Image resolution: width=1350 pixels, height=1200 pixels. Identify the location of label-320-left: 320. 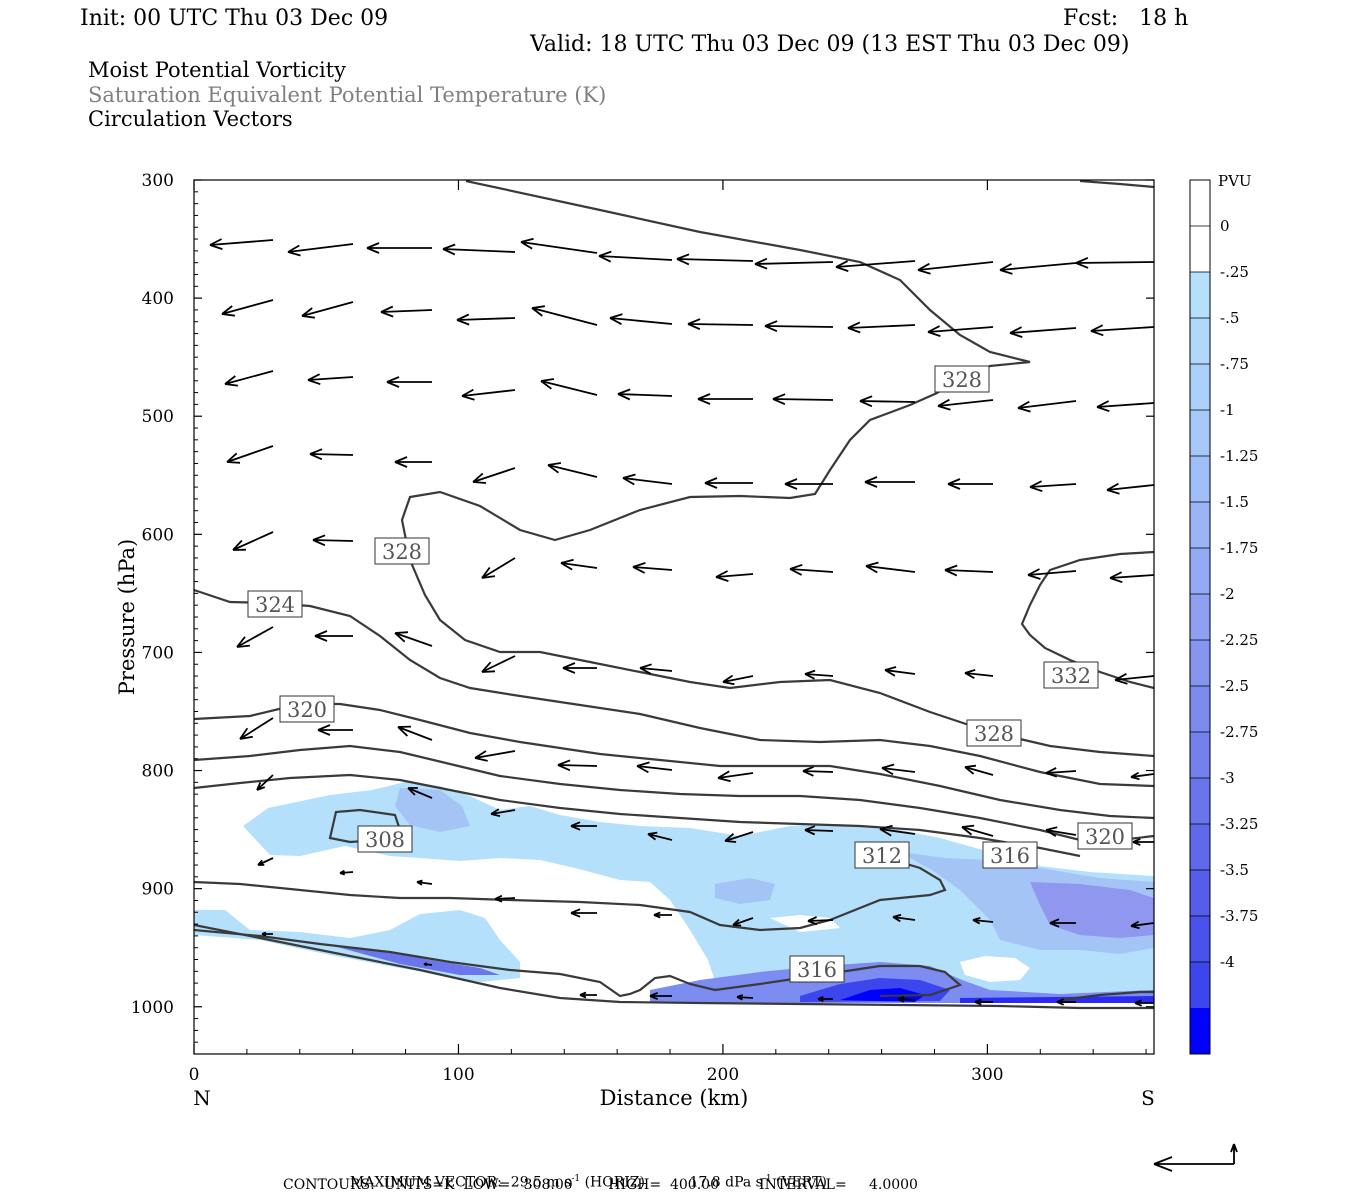
(307, 709).